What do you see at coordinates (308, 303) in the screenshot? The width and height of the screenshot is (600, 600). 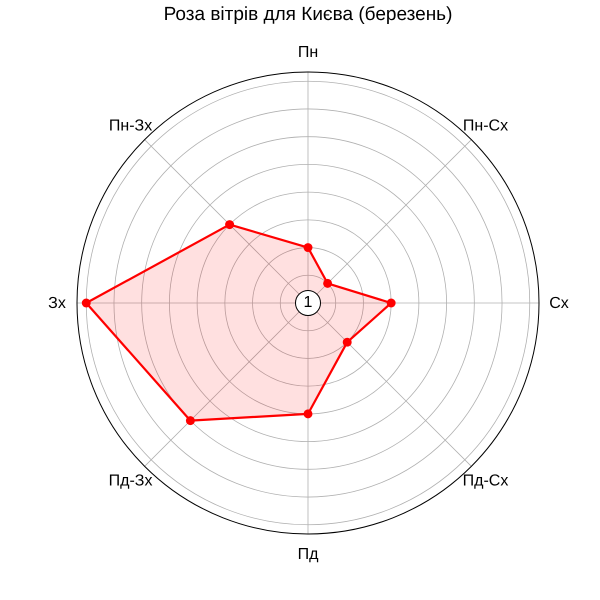 I see `text: 1` at bounding box center [308, 303].